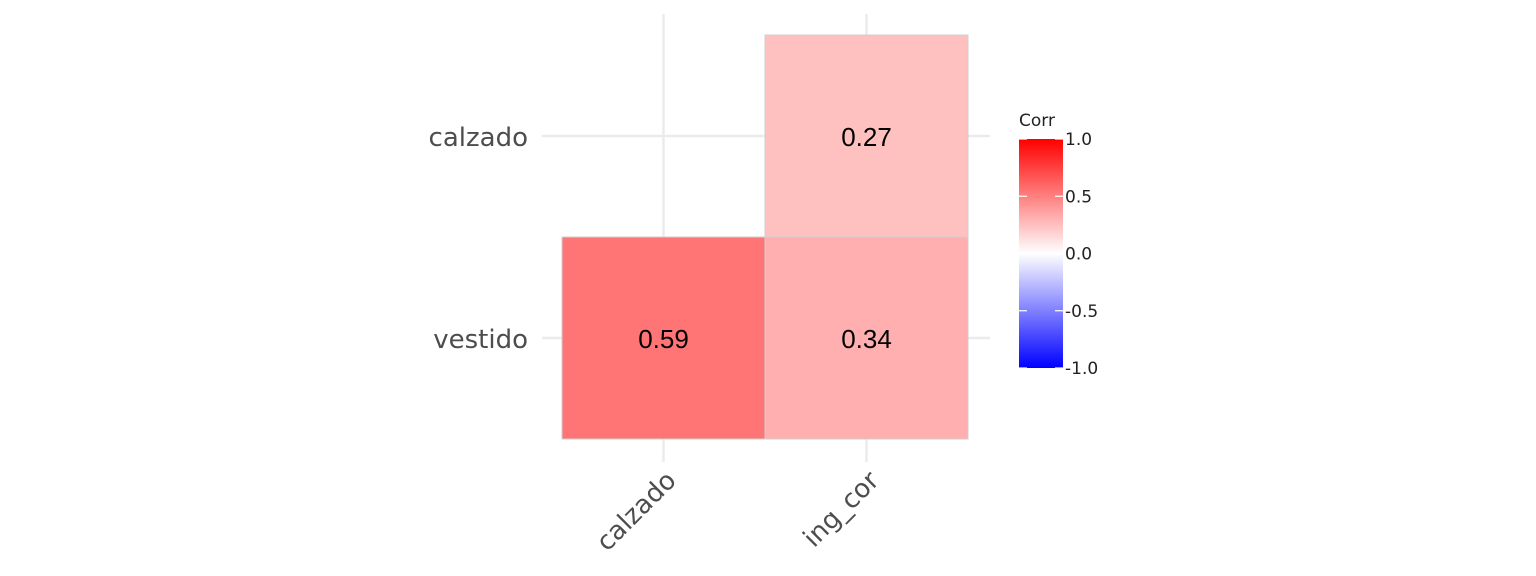  Describe the element at coordinates (842, 510) in the screenshot. I see `x-tick-label: ing_cor` at that location.